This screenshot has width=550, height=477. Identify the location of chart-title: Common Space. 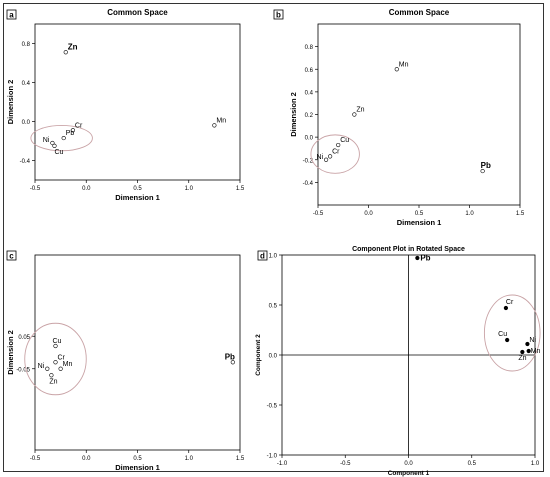
(137, 12).